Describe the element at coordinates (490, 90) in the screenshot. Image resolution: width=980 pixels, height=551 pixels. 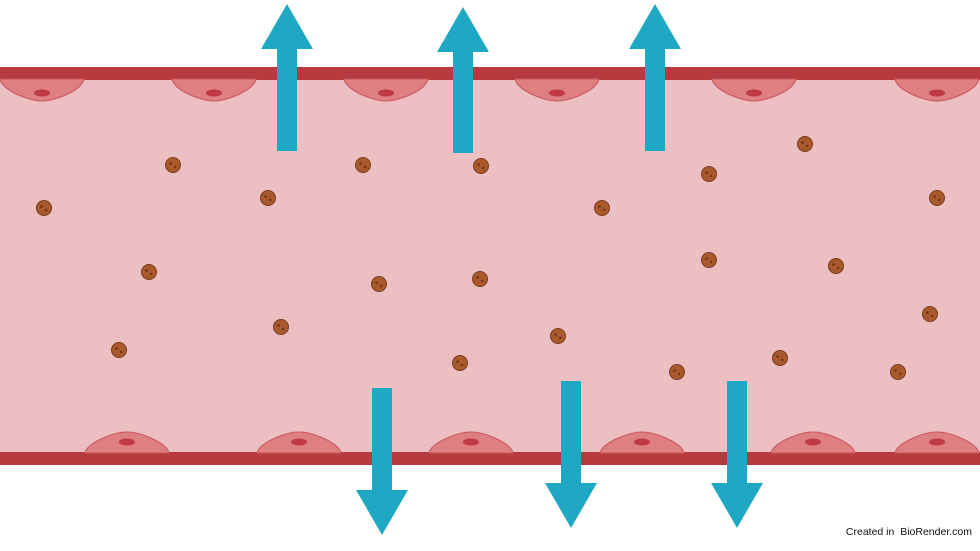
I see `endothelial-cells-top` at that location.